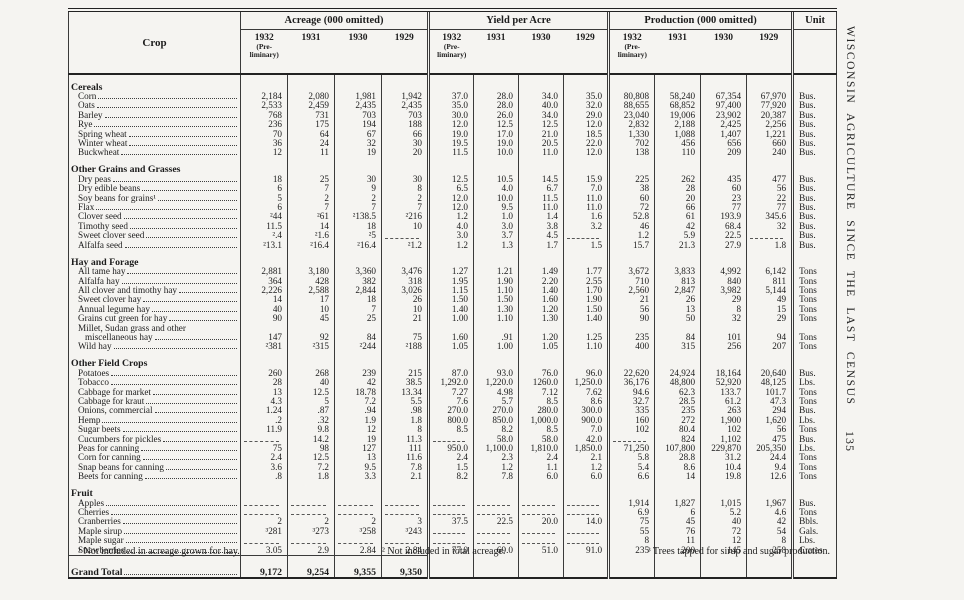 This screenshot has height=600, width=964. Describe the element at coordinates (311, 550) in the screenshot. I see `acreage-cell: 2.9` at that location.